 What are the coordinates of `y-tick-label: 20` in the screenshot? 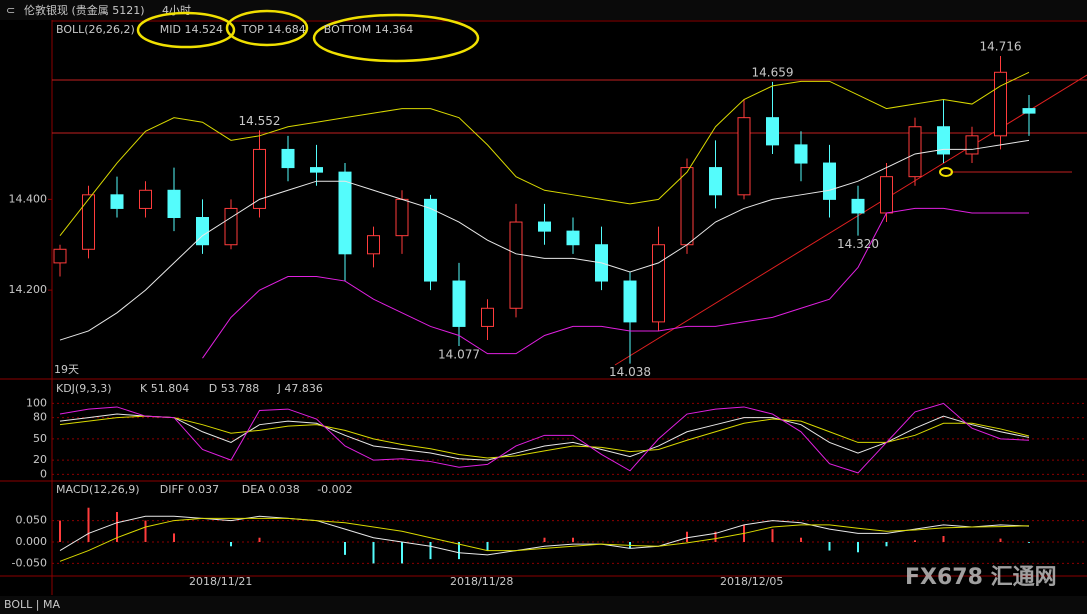 It's located at (40, 459).